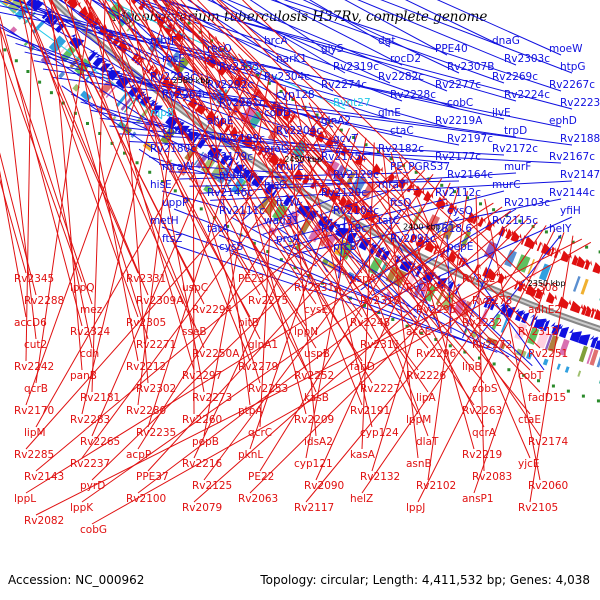 The height and width of the screenshot is (600, 600). I want to click on gene-label: lipA, so click(426, 398).